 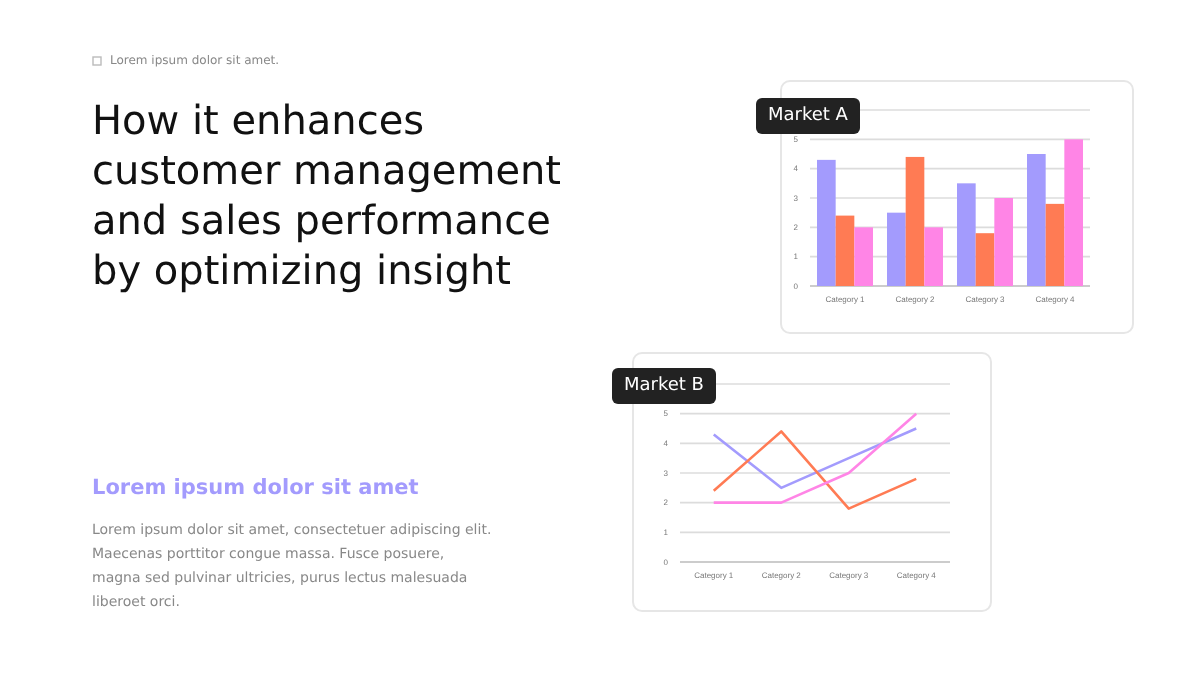 What do you see at coordinates (327, 196) in the screenshot?
I see `text: How it enhances customer management and sales performance by optimizing insight` at bounding box center [327, 196].